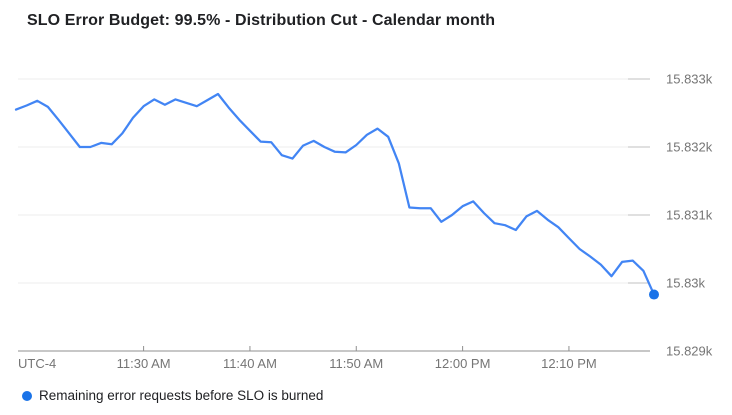  I want to click on x-tick-label: 12:10 PM, so click(569, 363).